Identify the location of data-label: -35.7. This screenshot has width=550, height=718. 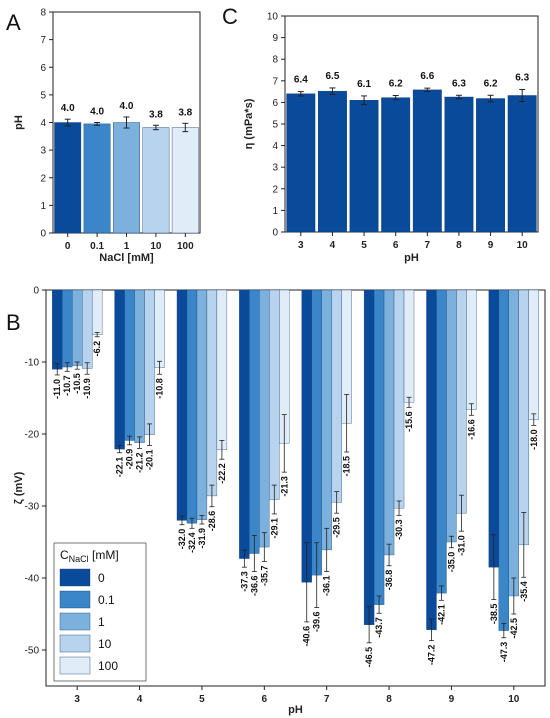
(264, 575).